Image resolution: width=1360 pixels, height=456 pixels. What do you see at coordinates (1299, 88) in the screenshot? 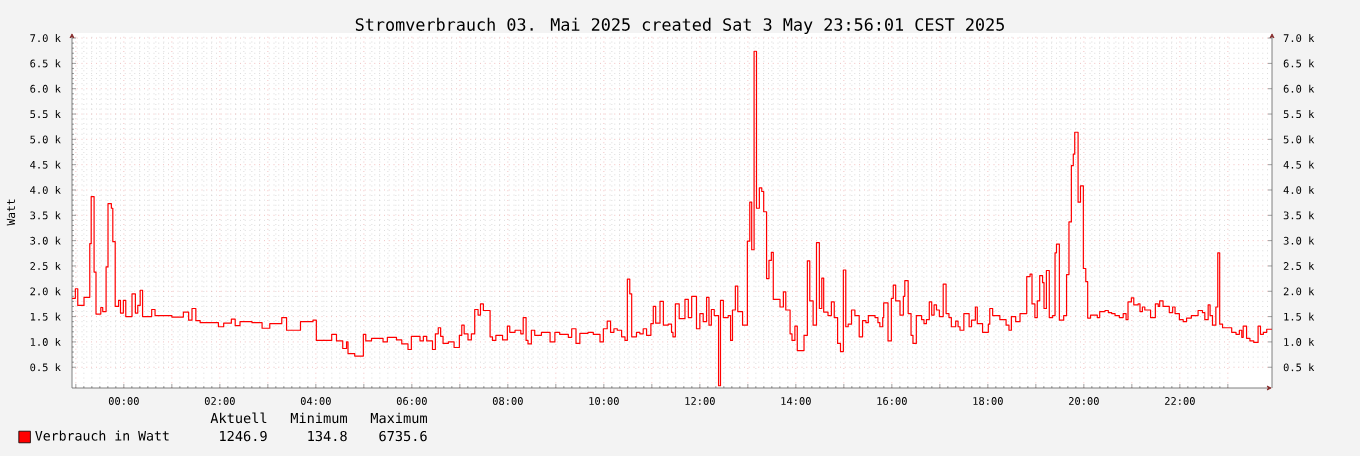
I see `y2-tick-label: 6.0 k` at bounding box center [1299, 88].